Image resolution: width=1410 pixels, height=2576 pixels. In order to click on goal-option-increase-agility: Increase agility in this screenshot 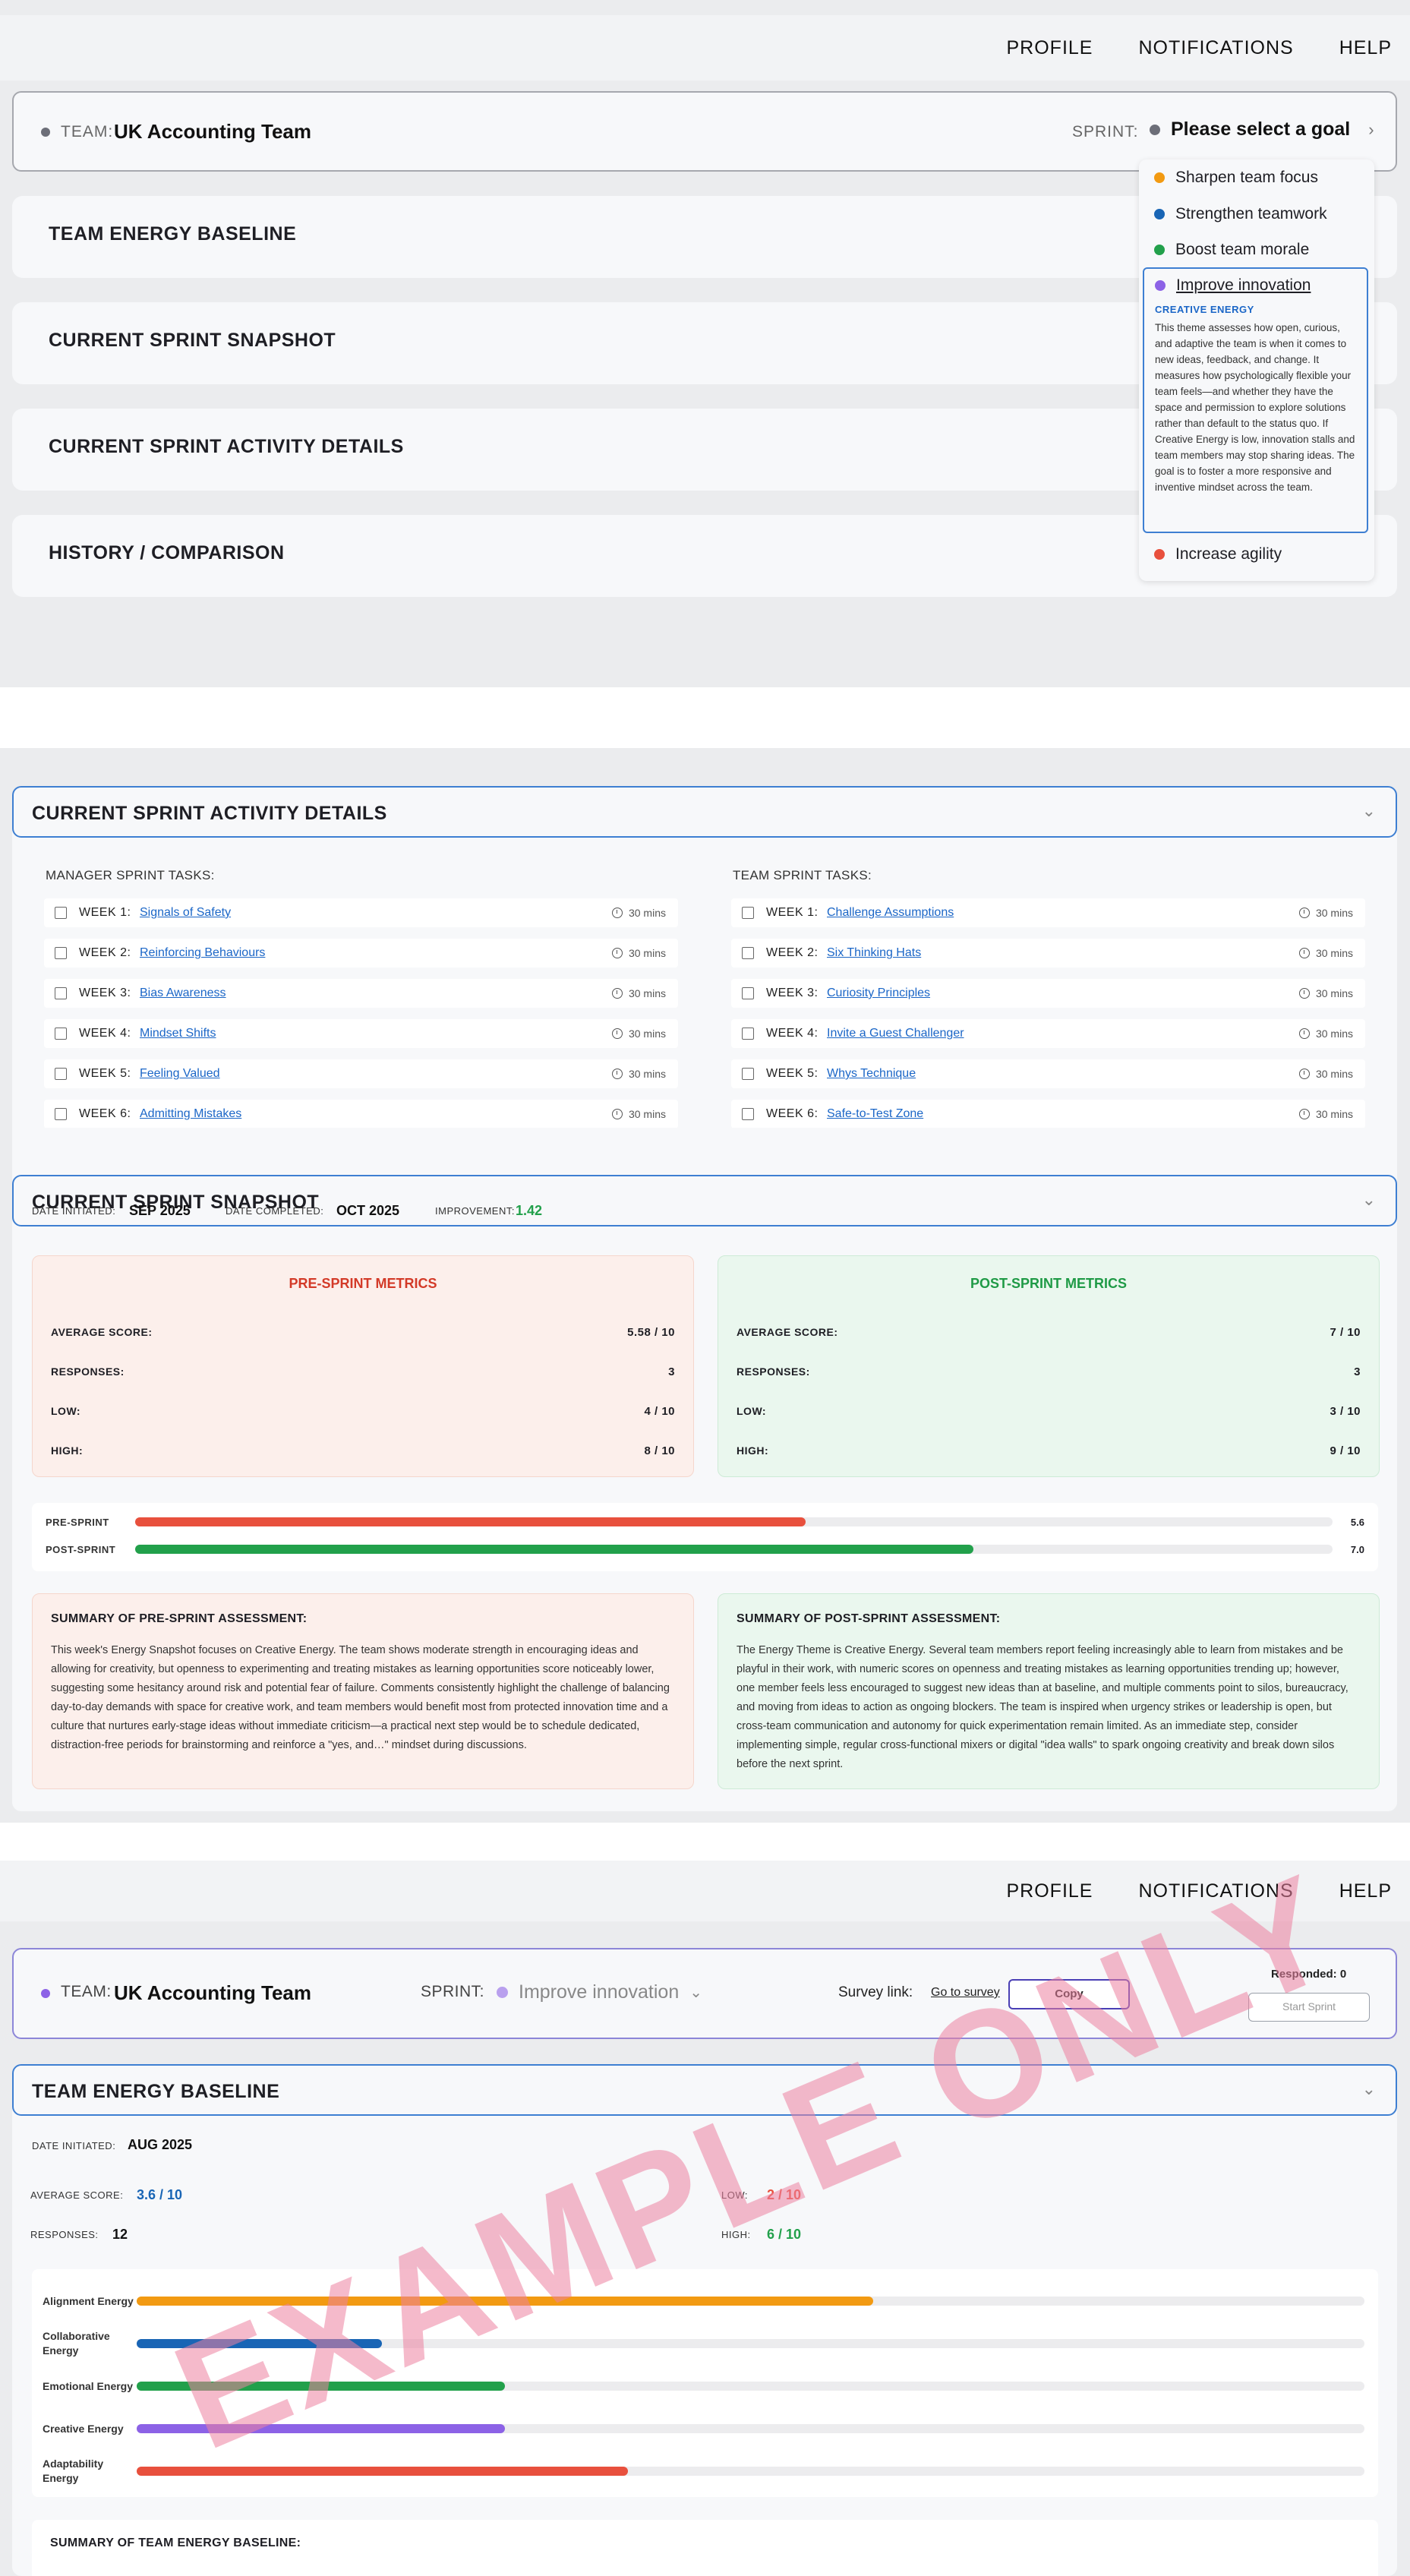, I will do `click(1218, 554)`.